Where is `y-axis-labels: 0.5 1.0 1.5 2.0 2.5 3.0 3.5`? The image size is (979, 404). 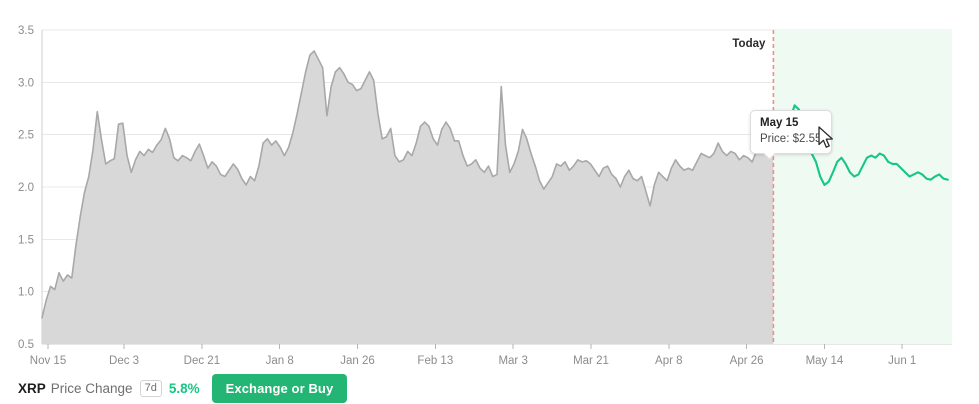 y-axis-labels: 0.5 1.0 1.5 2.0 2.5 3.0 3.5 is located at coordinates (26, 188).